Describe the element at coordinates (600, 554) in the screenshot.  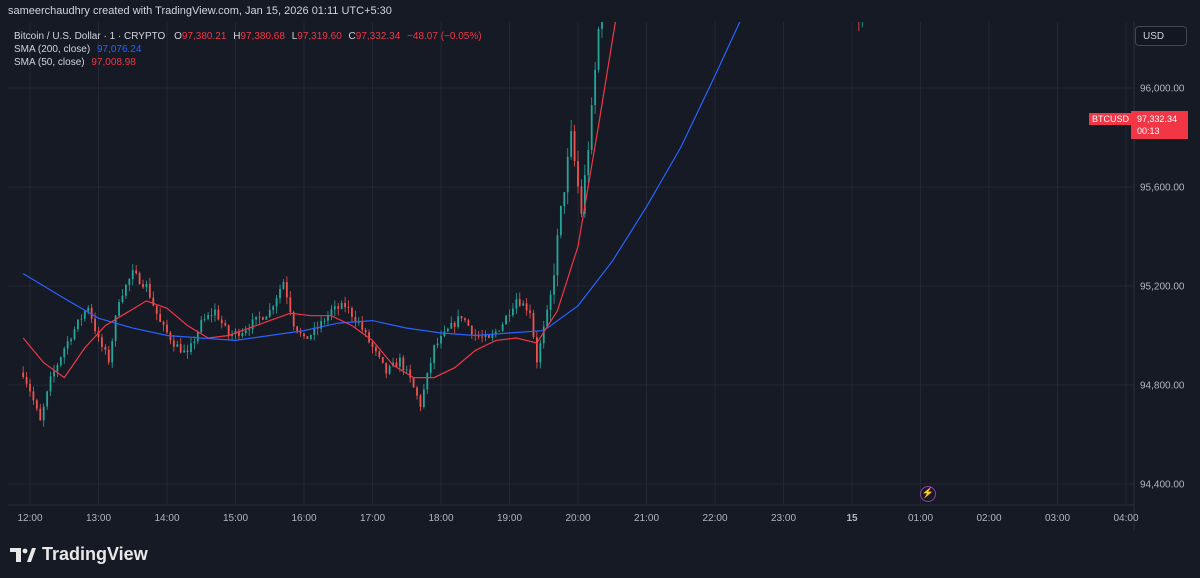
I see `footer` at that location.